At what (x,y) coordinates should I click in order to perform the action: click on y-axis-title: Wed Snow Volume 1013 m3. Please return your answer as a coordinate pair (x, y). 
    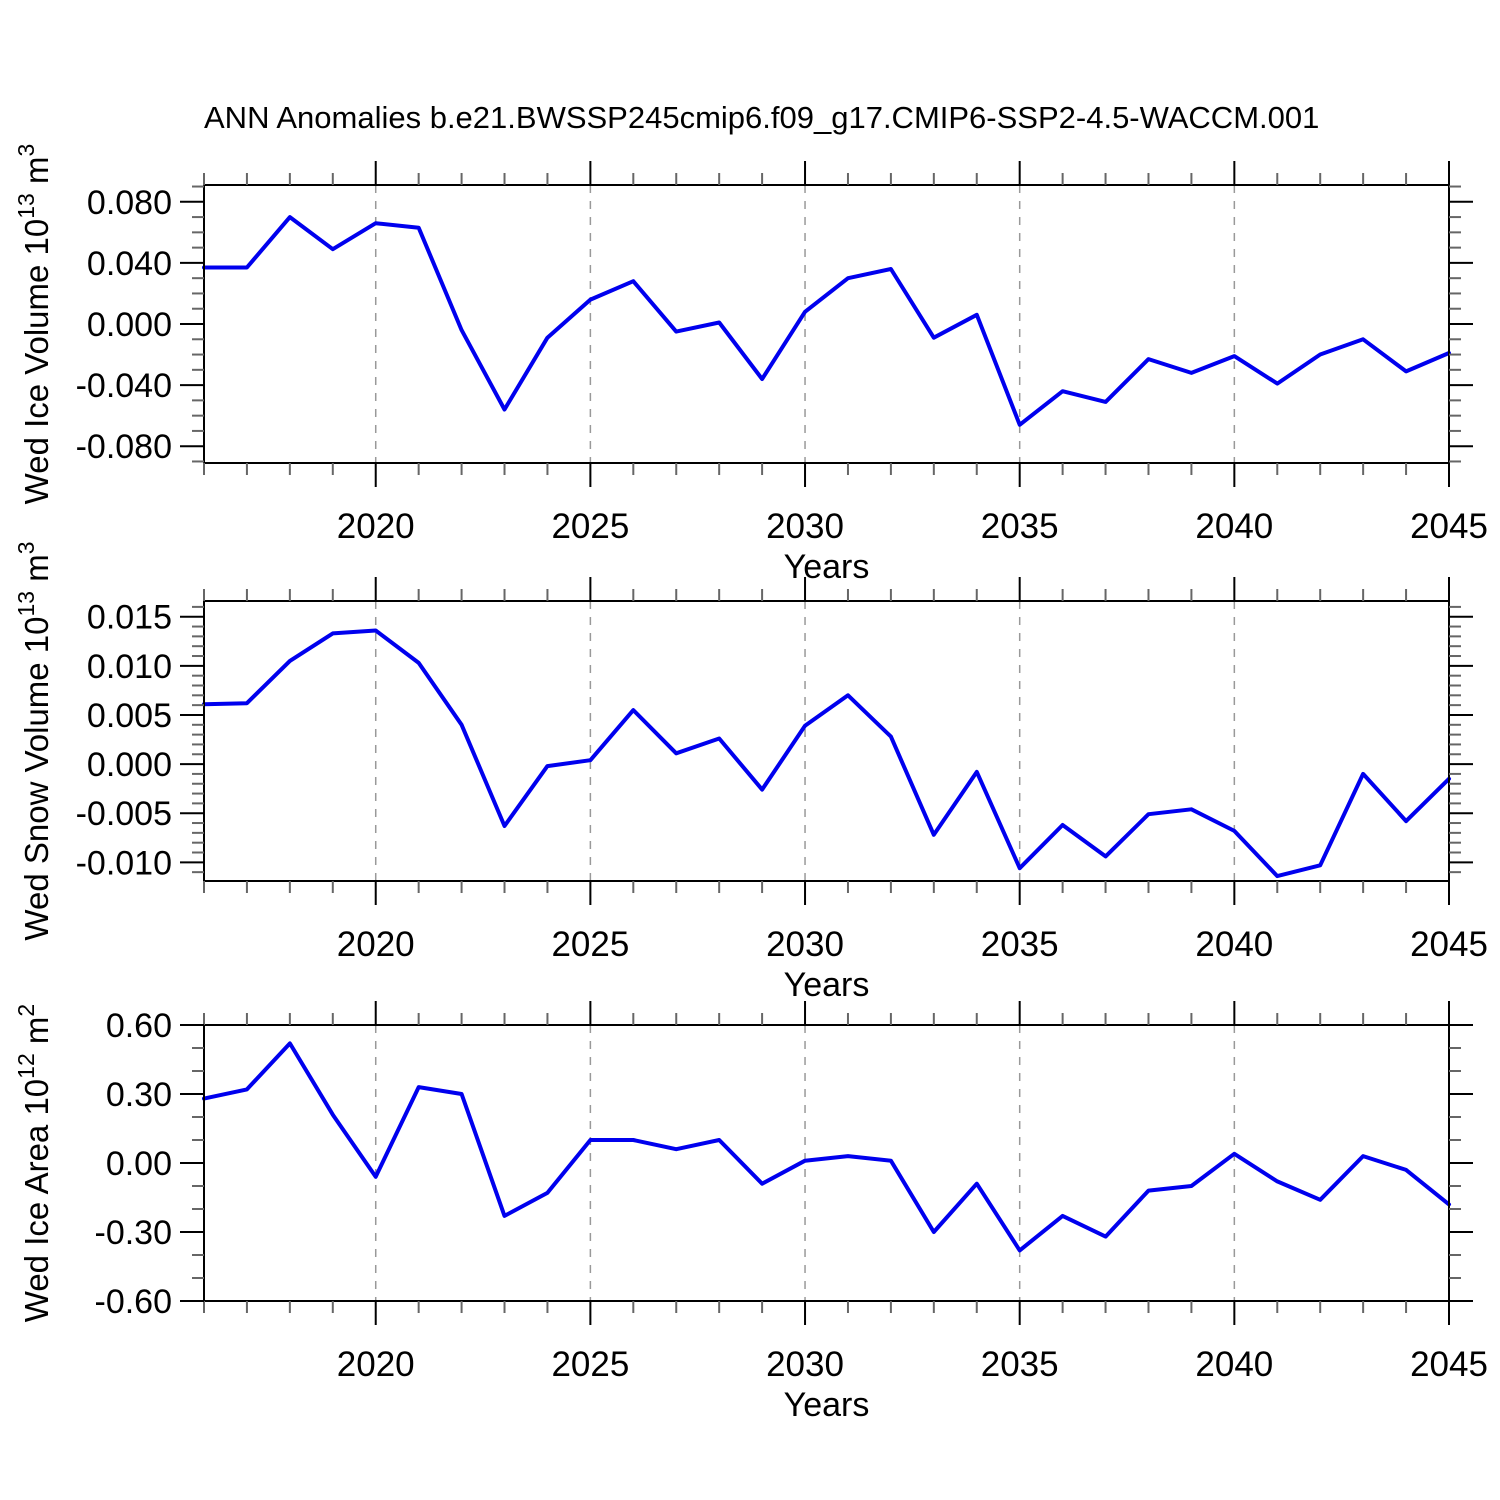
    Looking at the image, I should click on (34, 740).